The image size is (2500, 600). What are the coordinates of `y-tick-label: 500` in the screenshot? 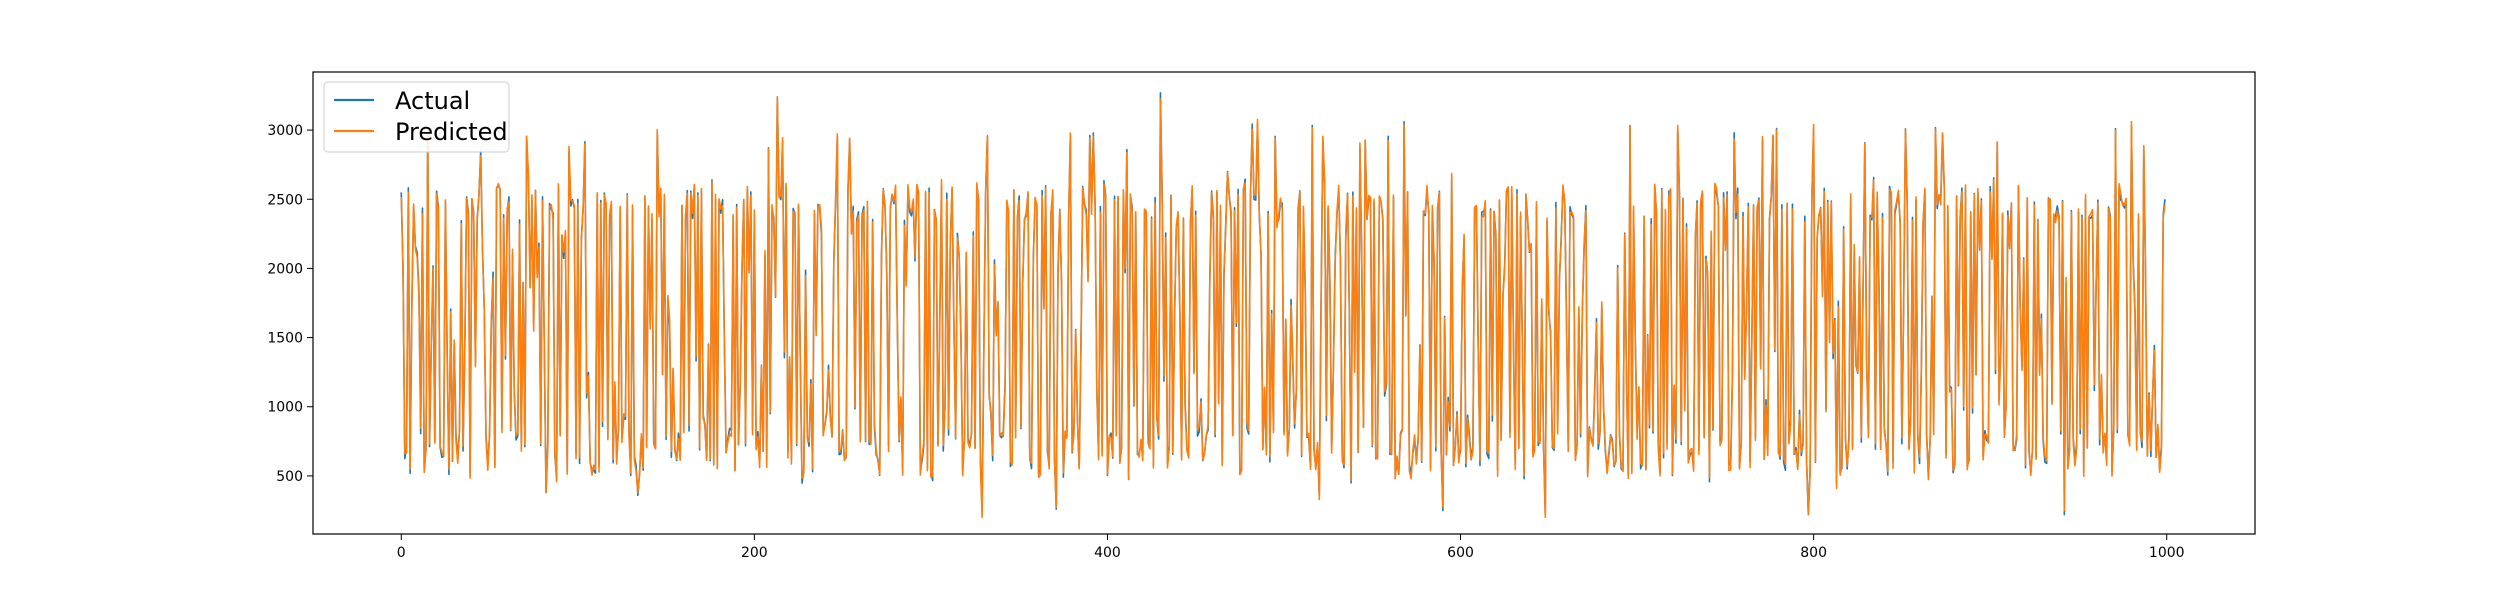 It's located at (289, 477).